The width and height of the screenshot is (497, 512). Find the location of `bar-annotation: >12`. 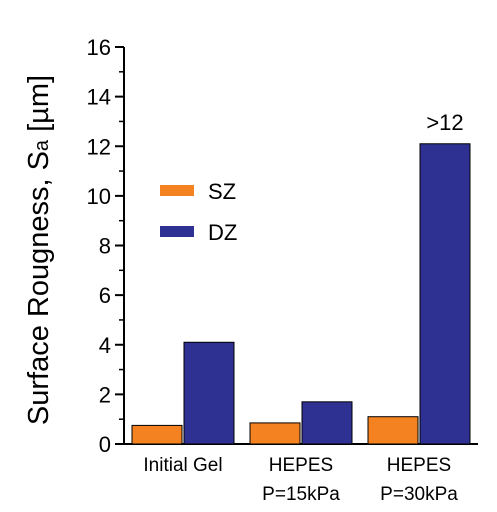

bar-annotation: >12 is located at coordinates (444, 122).